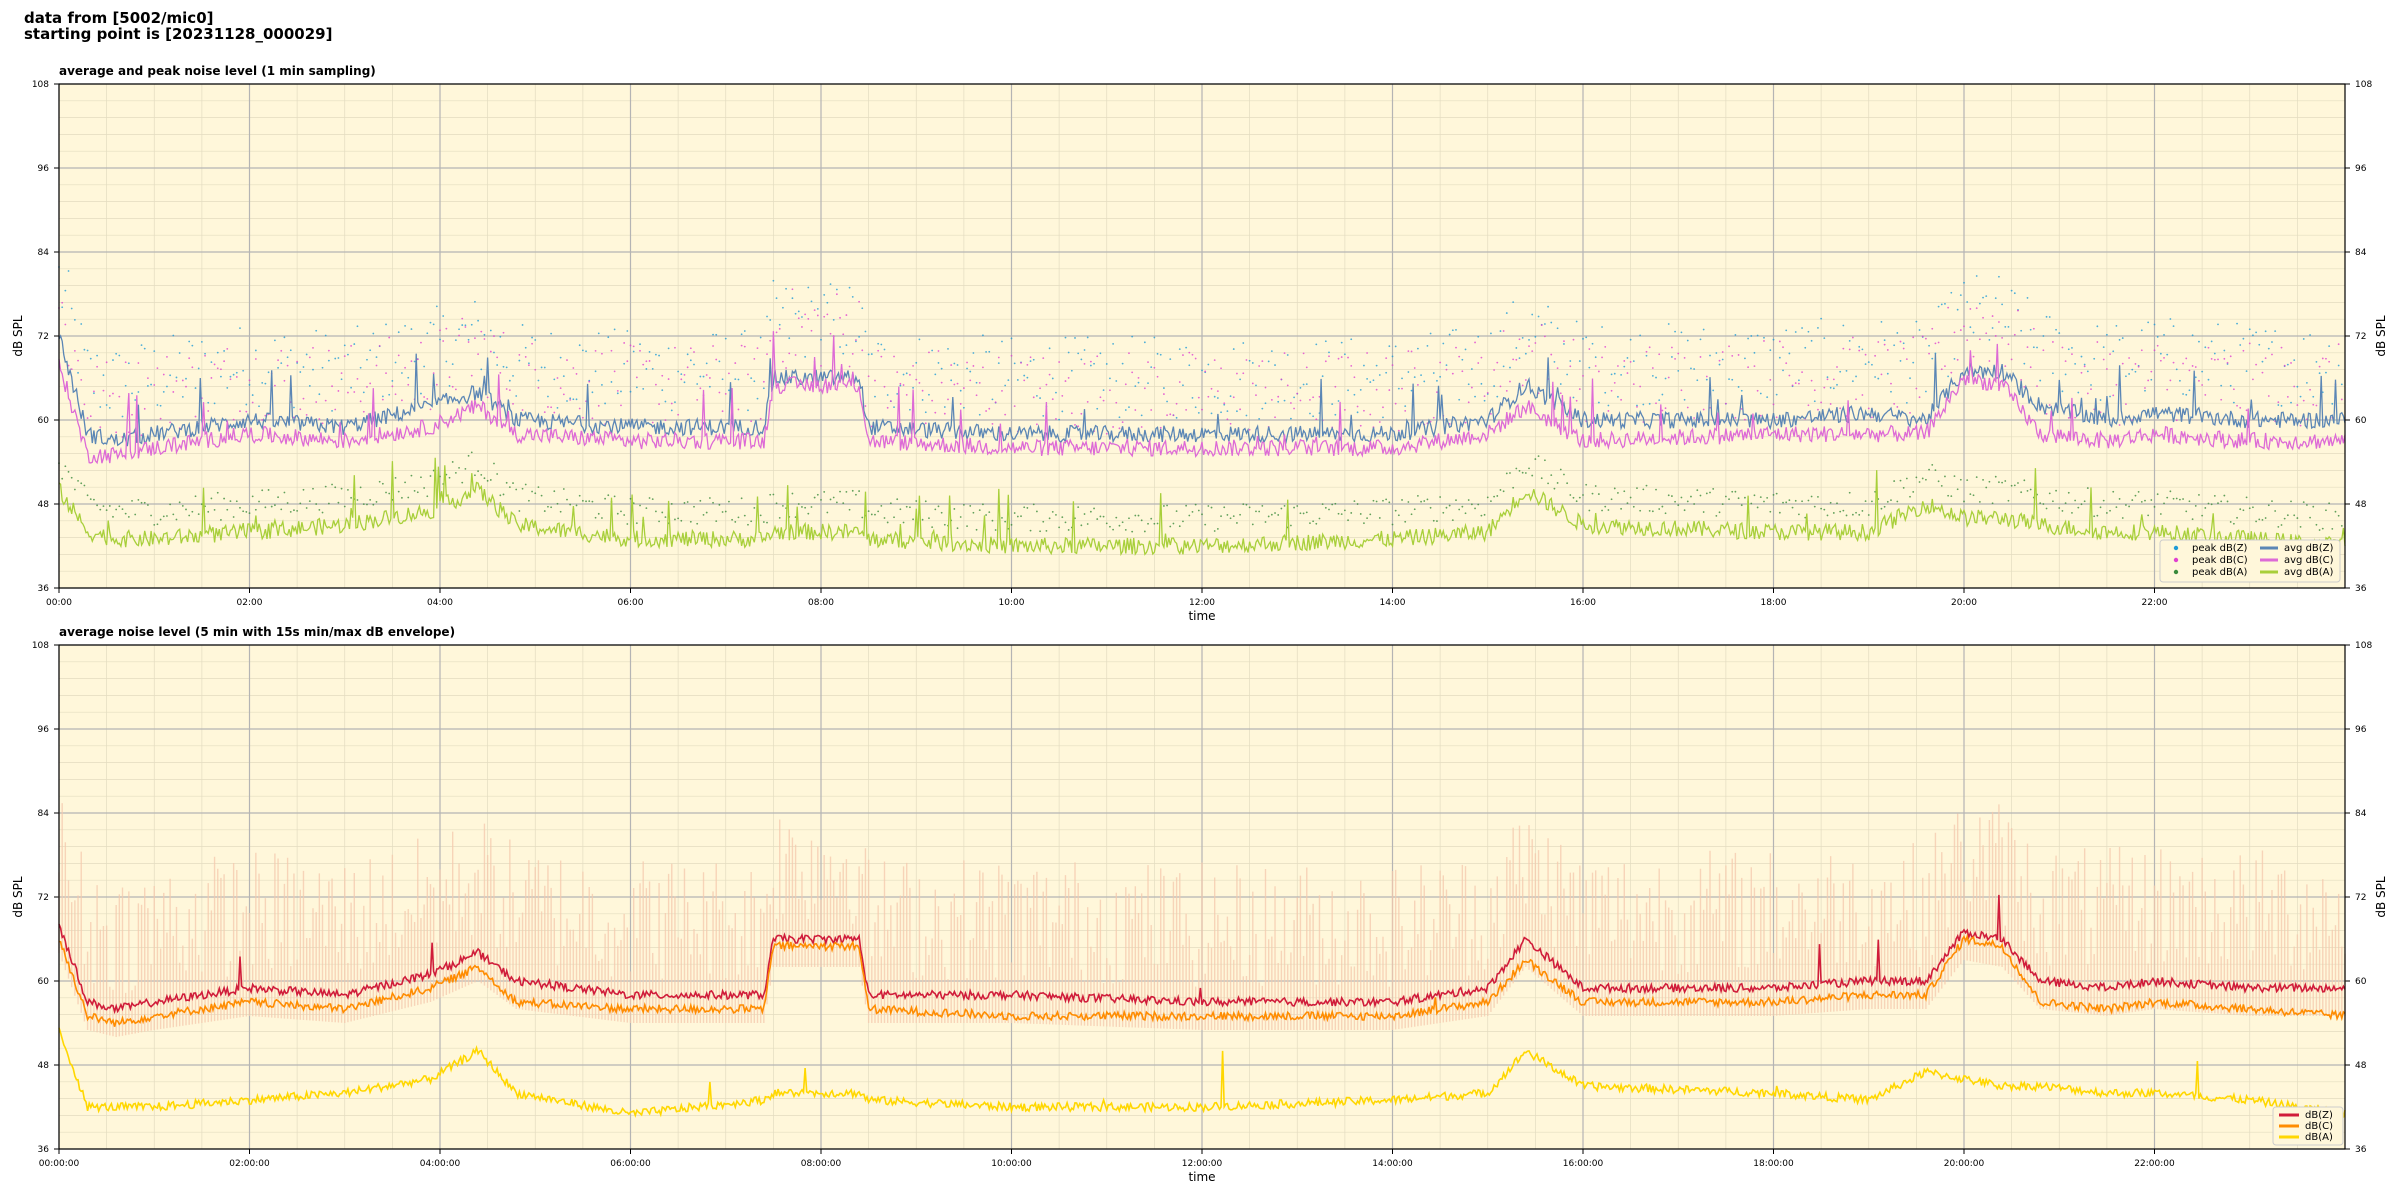  Describe the element at coordinates (440, 1164) in the screenshot. I see `x-tick-label: 04:00:00` at that location.